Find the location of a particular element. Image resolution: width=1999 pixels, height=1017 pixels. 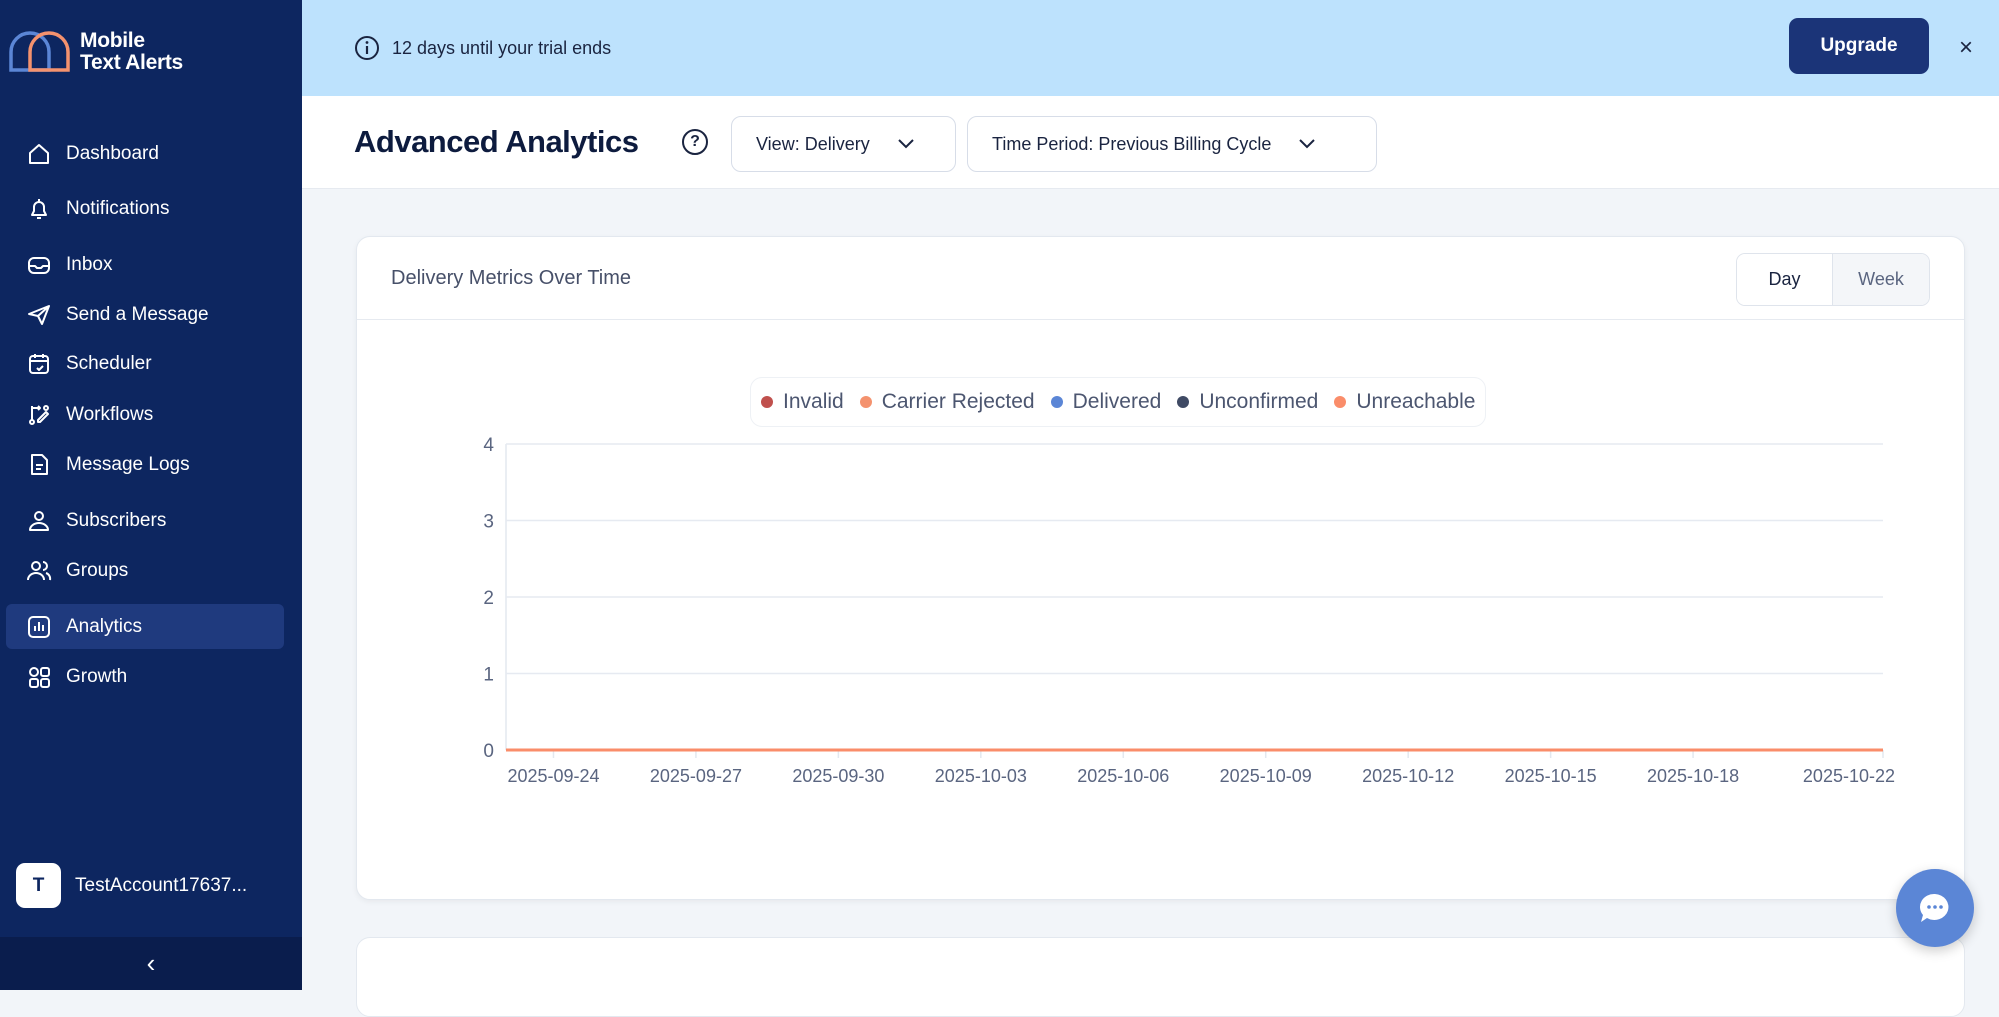

sidebar-item-analytics: Analytics is located at coordinates (145, 626).